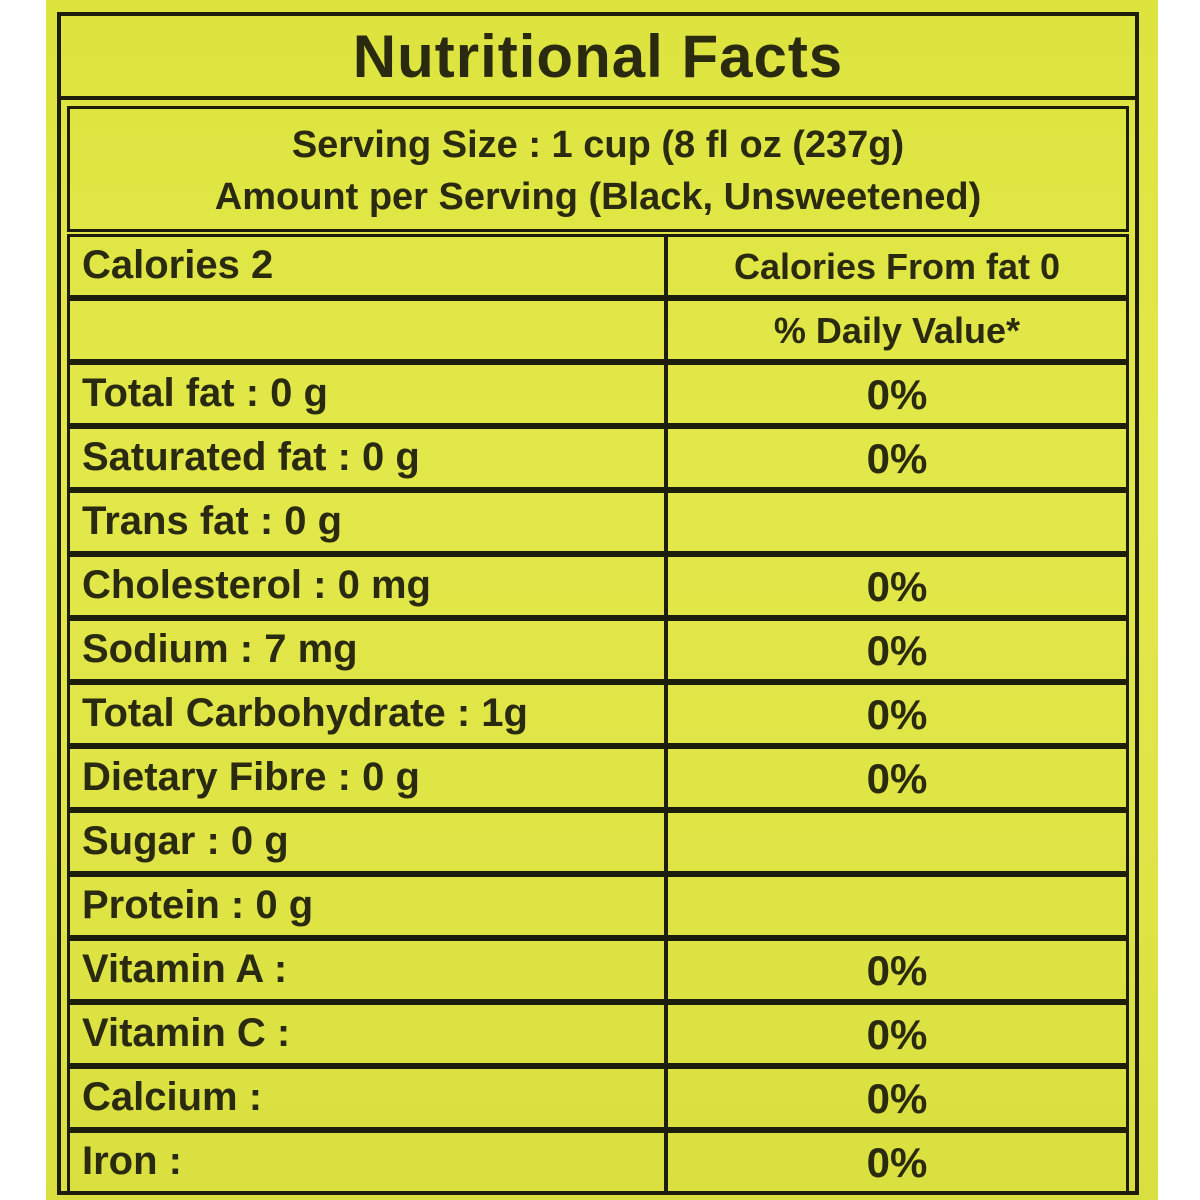 Image resolution: width=1200 pixels, height=1200 pixels. Describe the element at coordinates (598, 970) in the screenshot. I see `row-vitamin-a: Vitamin A : 0%` at that location.